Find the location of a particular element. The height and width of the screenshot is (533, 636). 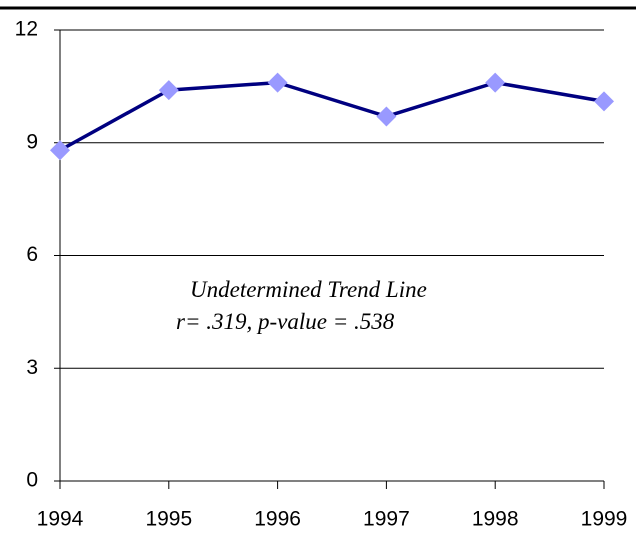

x-tick-label: 1995 is located at coordinates (168, 519).